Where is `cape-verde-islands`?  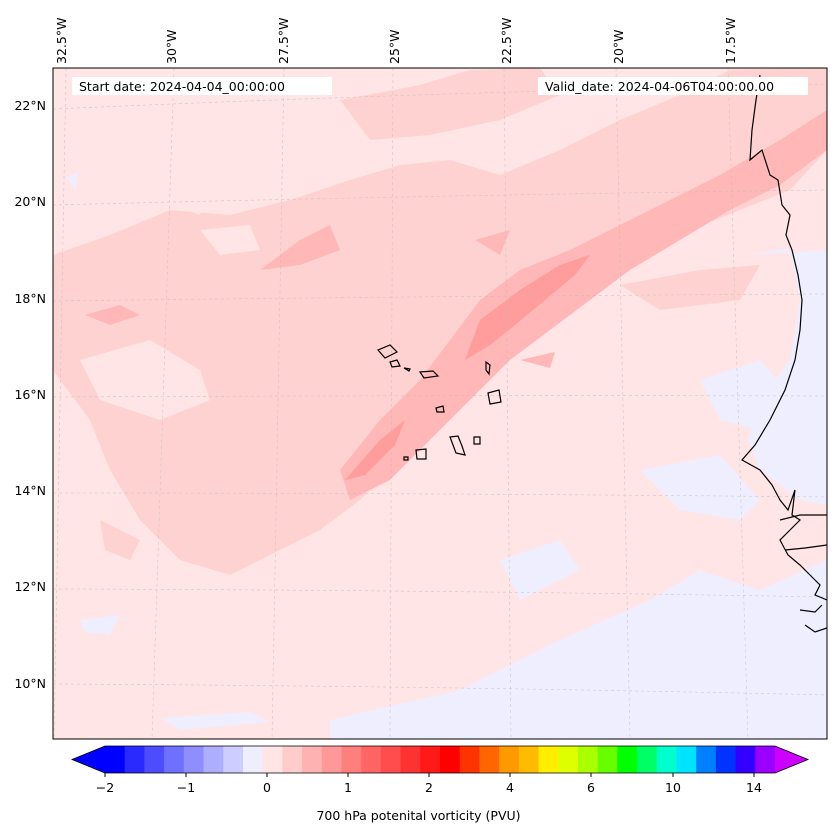 cape-verde-islands is located at coordinates (439, 402).